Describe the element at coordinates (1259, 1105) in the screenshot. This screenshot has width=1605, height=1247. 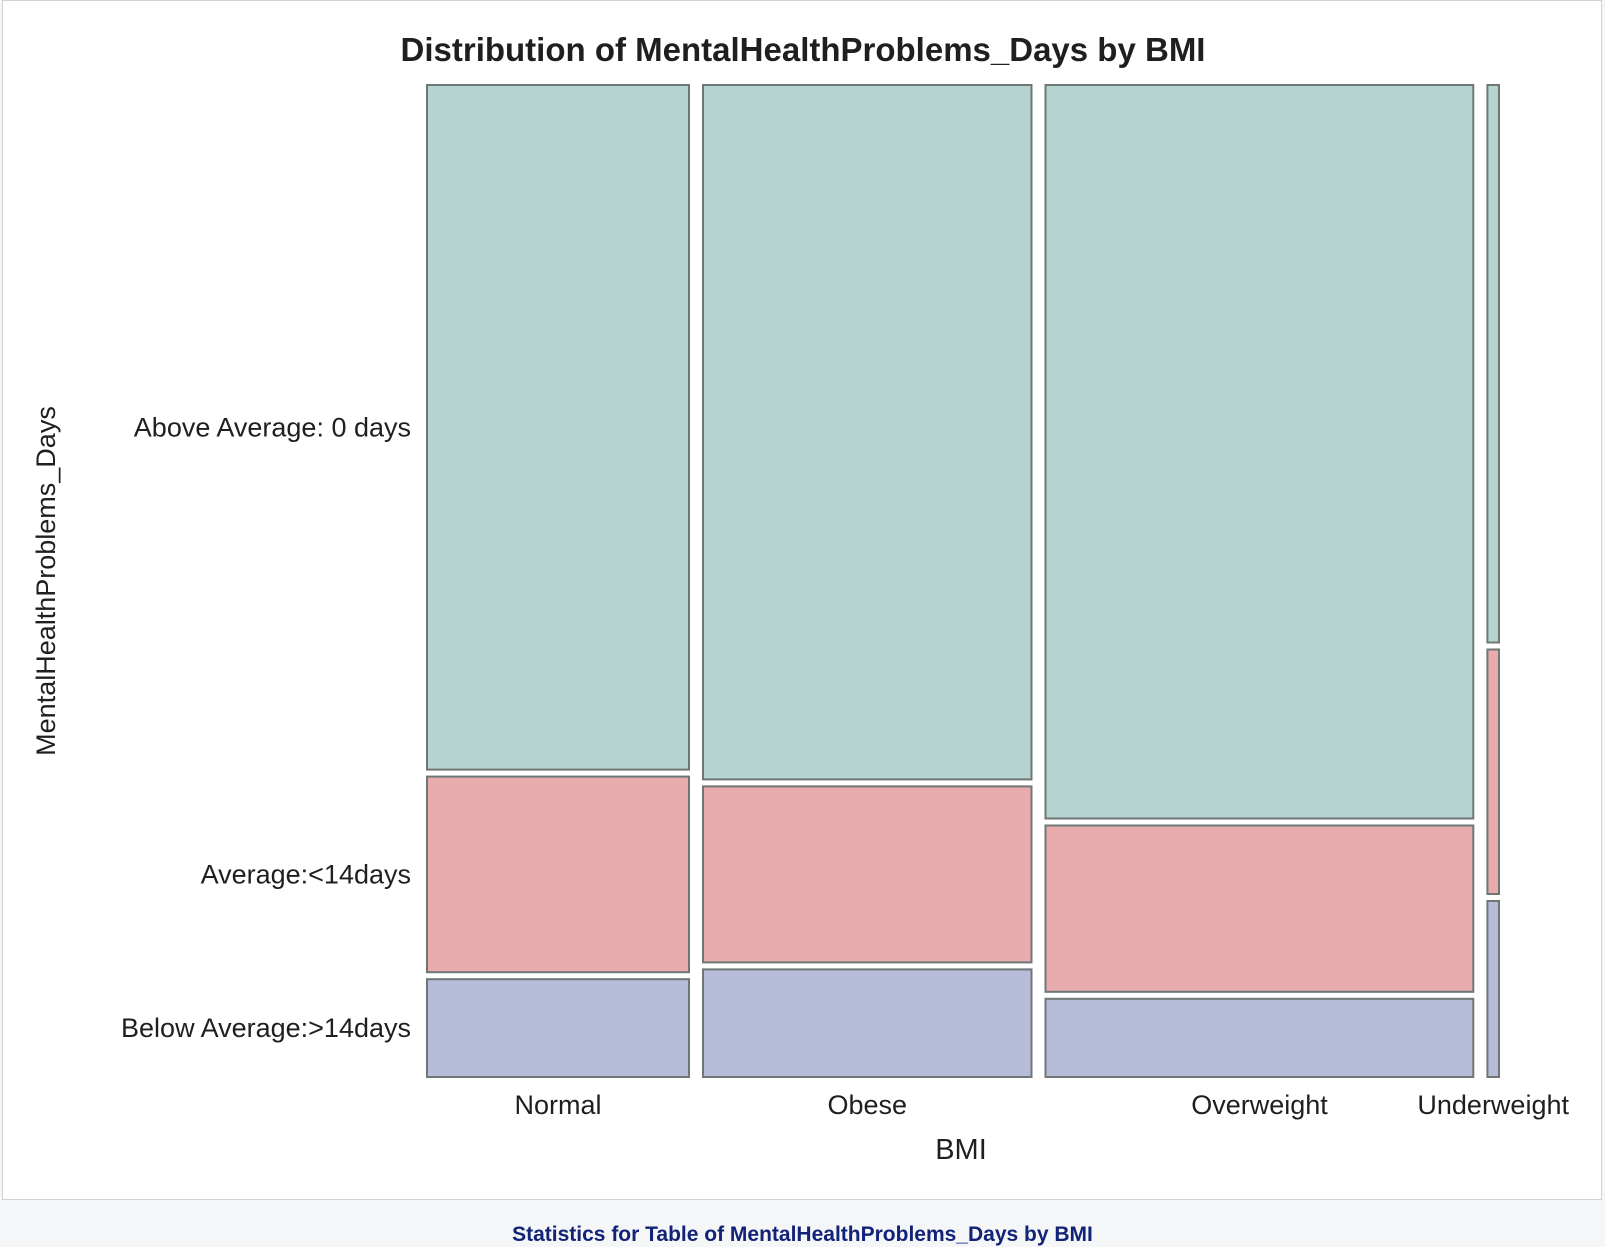
I see `x-tick-label-overweight: Overweight` at that location.